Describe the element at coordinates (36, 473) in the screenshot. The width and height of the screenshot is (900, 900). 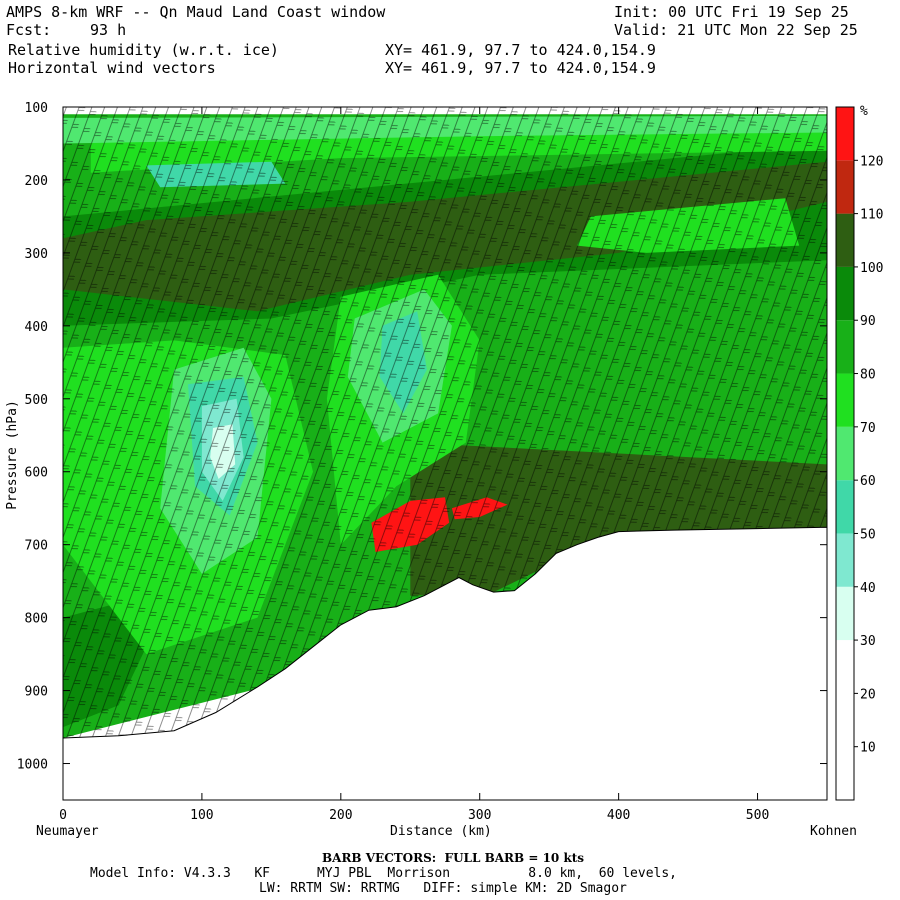
I see `y-tick-label: 600` at that location.